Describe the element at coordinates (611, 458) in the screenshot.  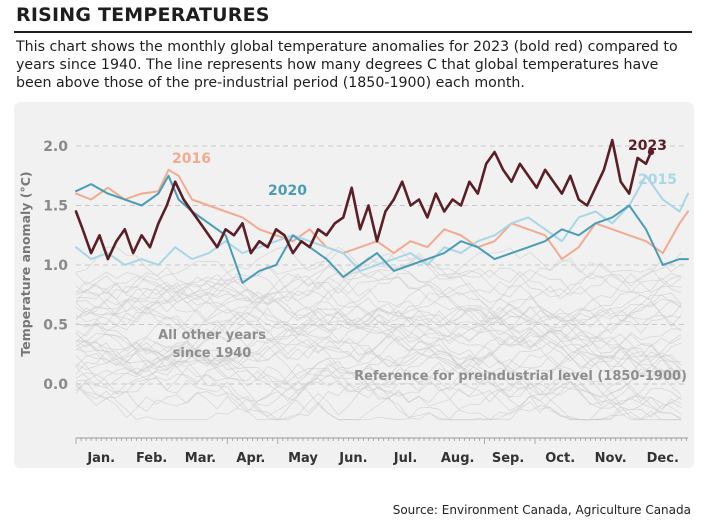
I see `month-label: Nov.` at that location.